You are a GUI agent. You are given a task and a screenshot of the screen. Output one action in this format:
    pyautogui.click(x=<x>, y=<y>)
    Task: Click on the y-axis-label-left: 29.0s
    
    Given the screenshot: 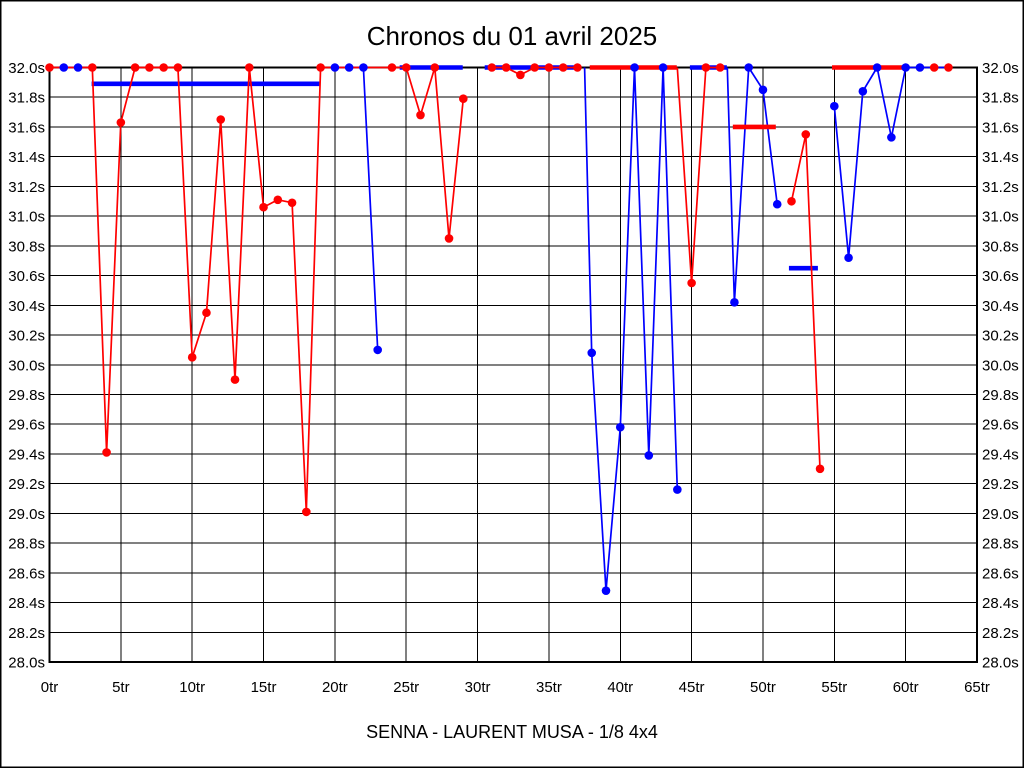 What is the action you would take?
    pyautogui.click(x=26, y=514)
    